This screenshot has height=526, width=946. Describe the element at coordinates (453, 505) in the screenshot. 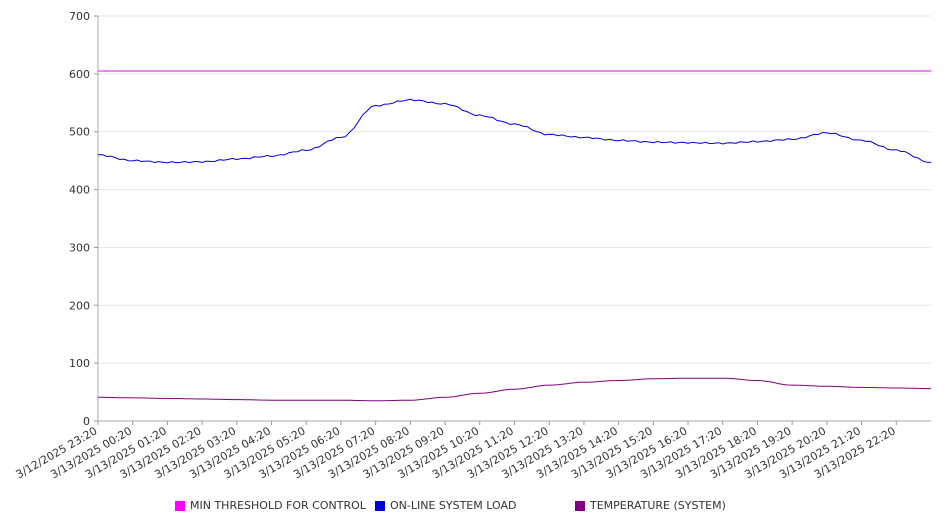

I see `legend-label: ON-LINE SYSTEM LOAD` at that location.